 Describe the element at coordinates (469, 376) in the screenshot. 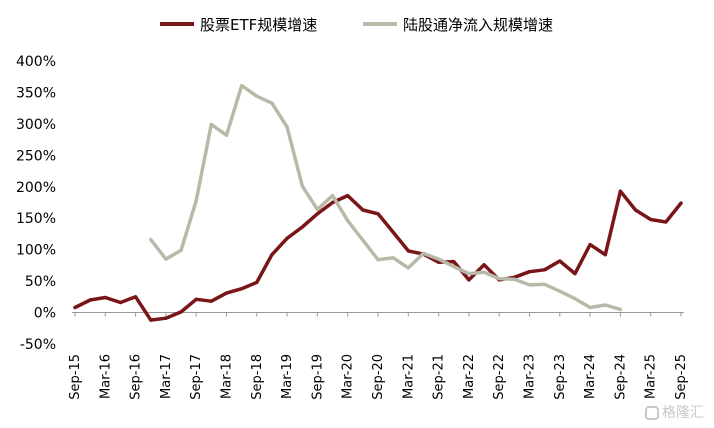

I see `x-tick-label: Mar-22` at that location.